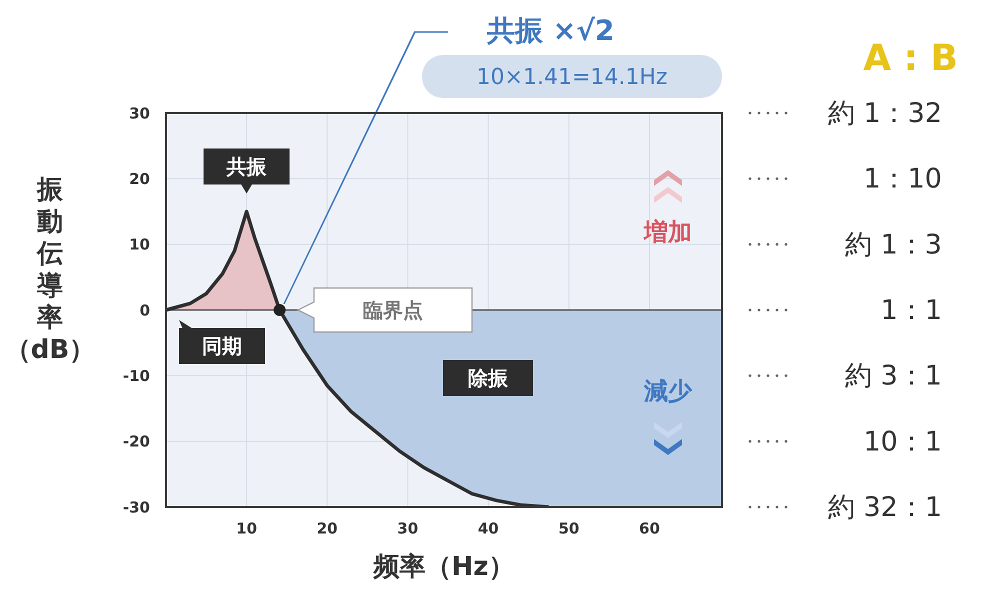 Image resolution: width=988 pixels, height=600 pixels. I want to click on text: 10：1, so click(902, 442).